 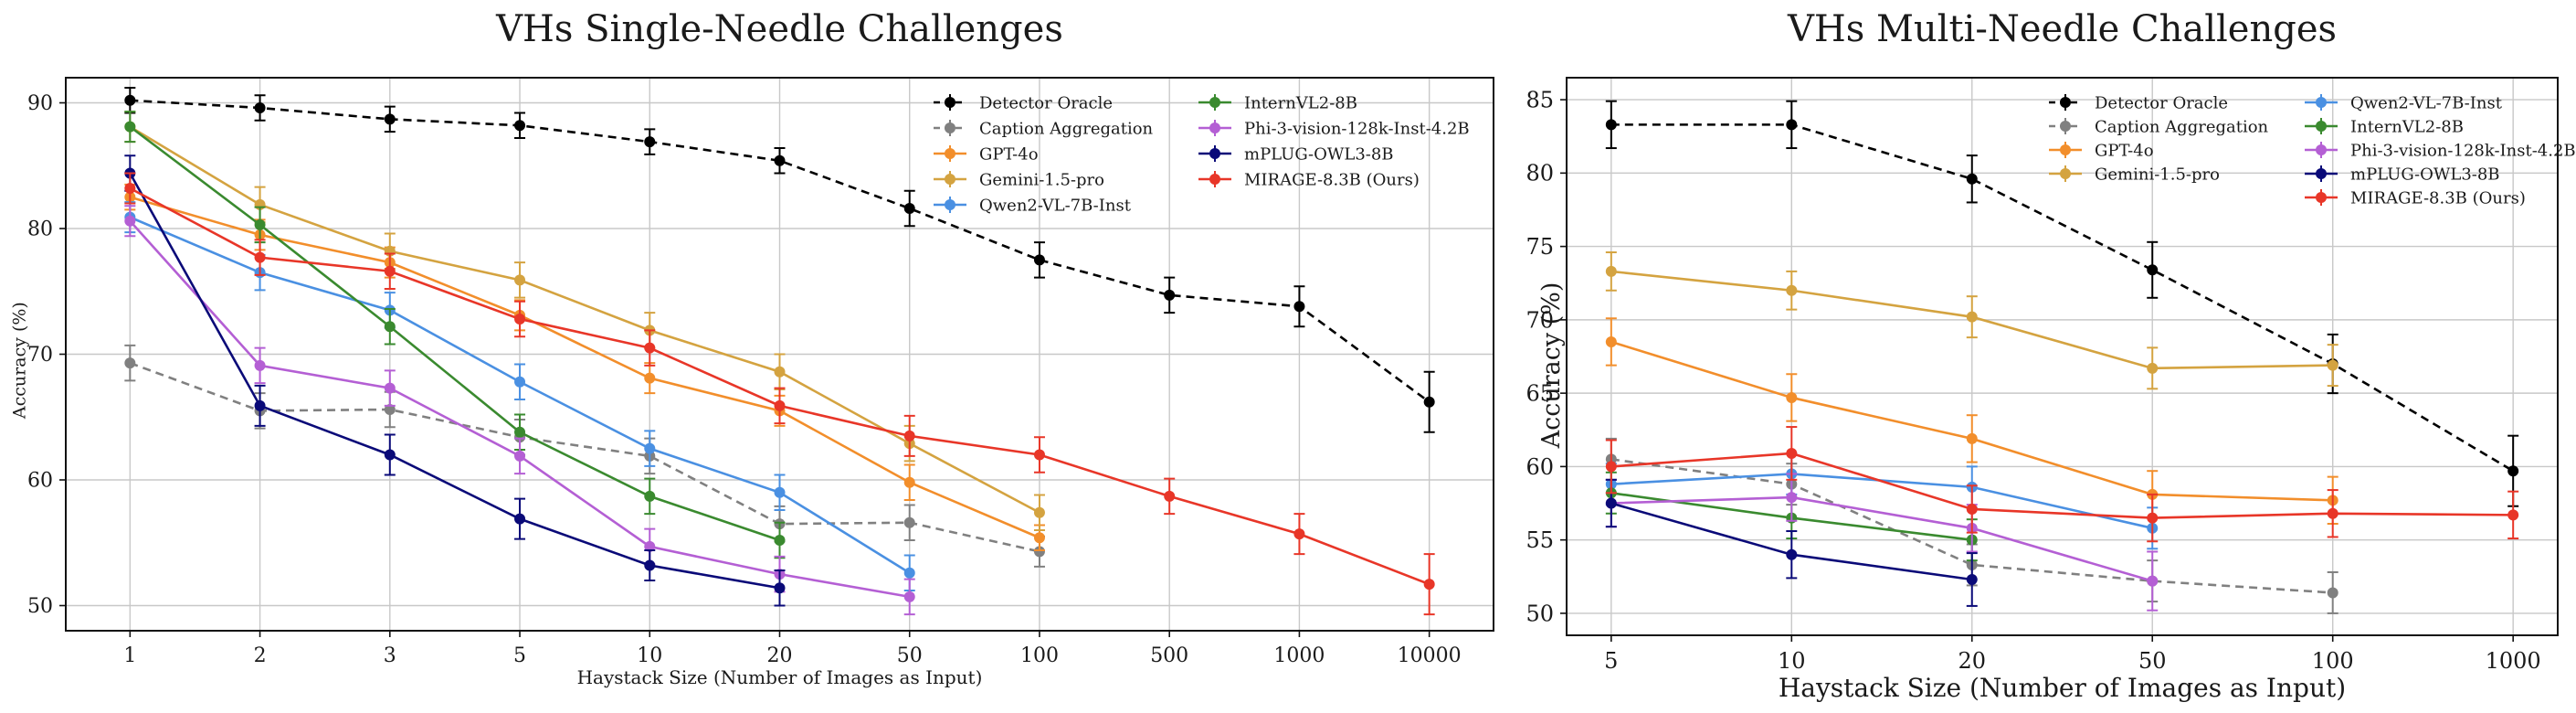 What do you see at coordinates (2062, 484) in the screenshot?
I see `series-mirage-8-3b-ours-` at bounding box center [2062, 484].